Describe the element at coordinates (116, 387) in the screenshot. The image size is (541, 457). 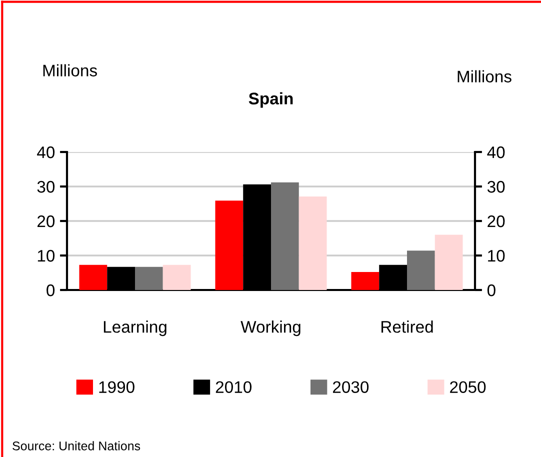
I see `legend-label: 1990` at that location.